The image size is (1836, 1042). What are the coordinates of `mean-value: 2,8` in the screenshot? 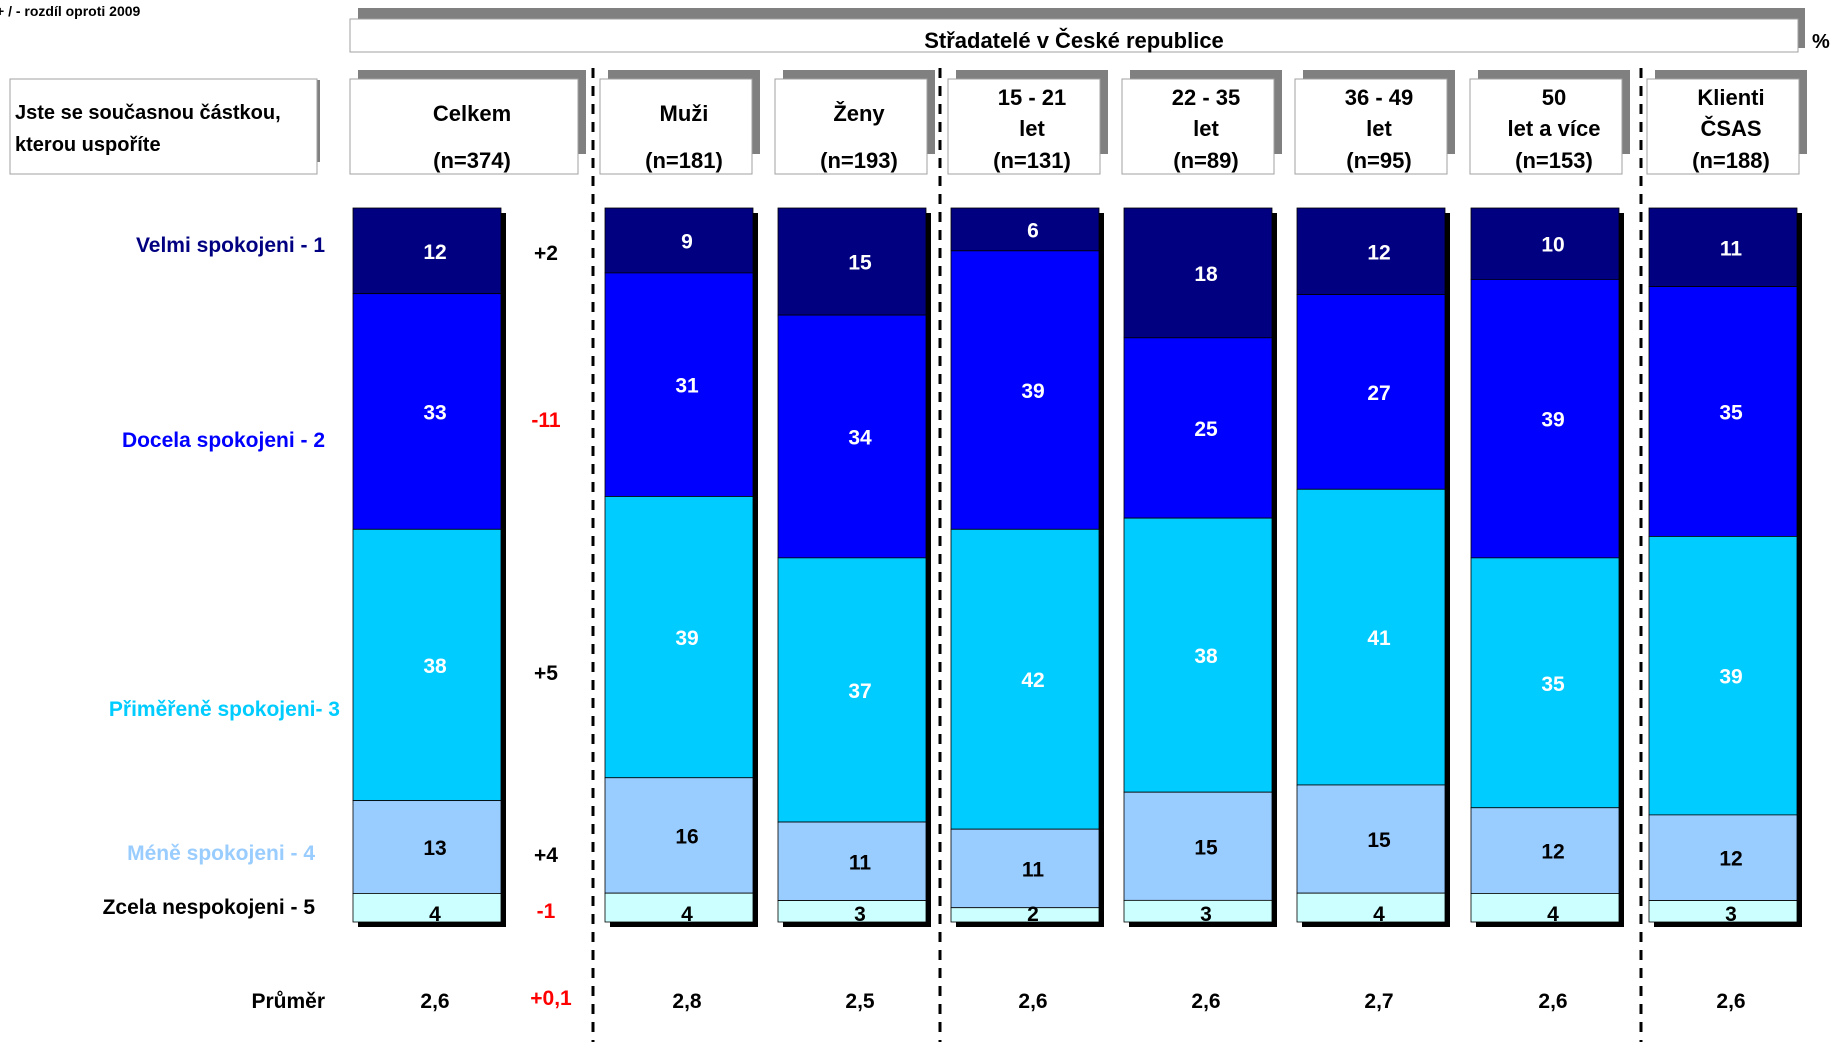 It's located at (687, 1001).